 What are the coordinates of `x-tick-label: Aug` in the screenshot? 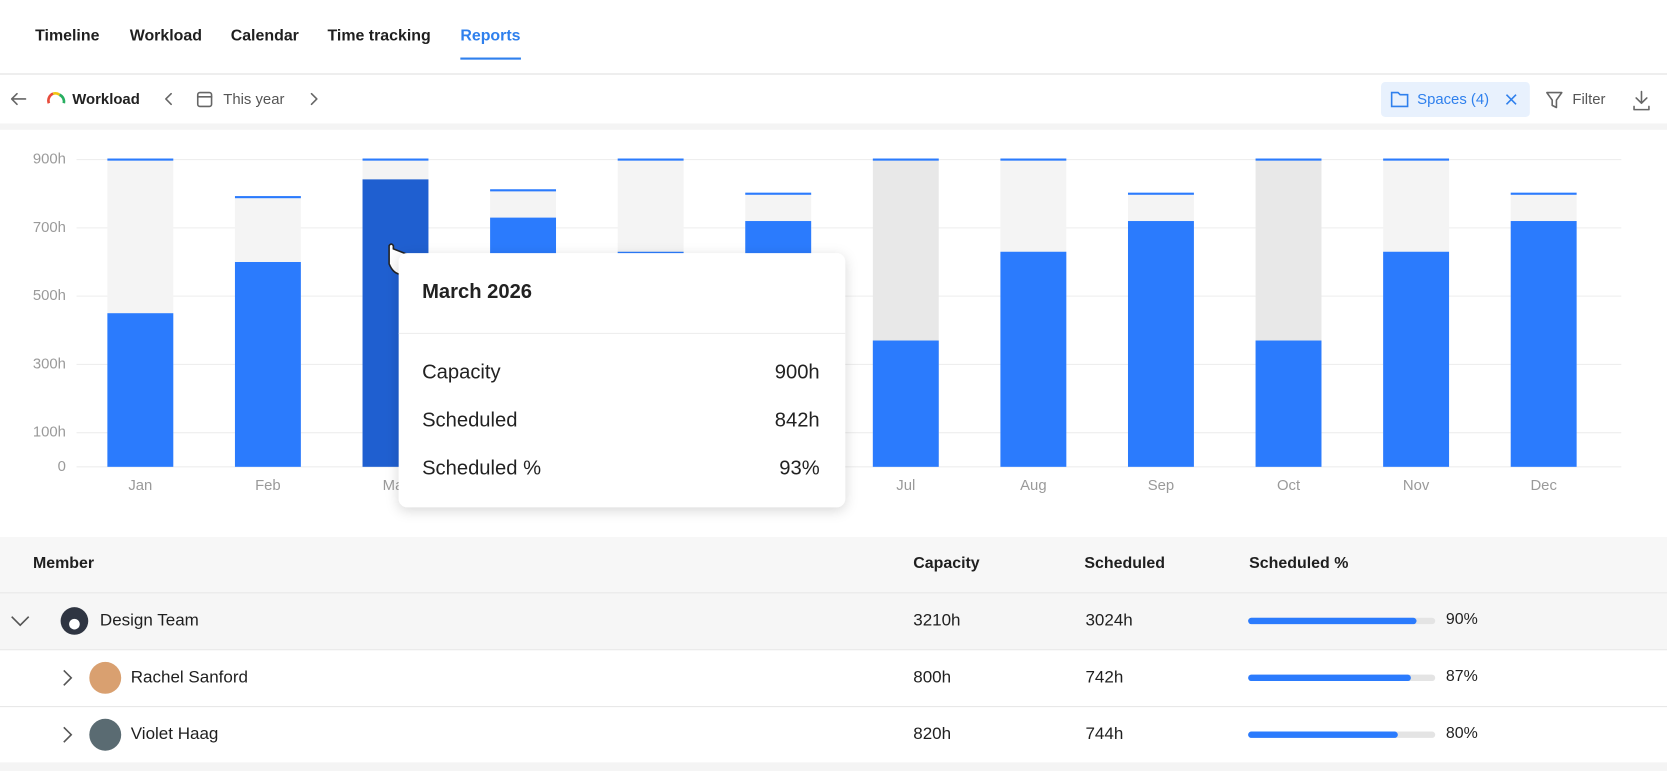 It's located at (1033, 486).